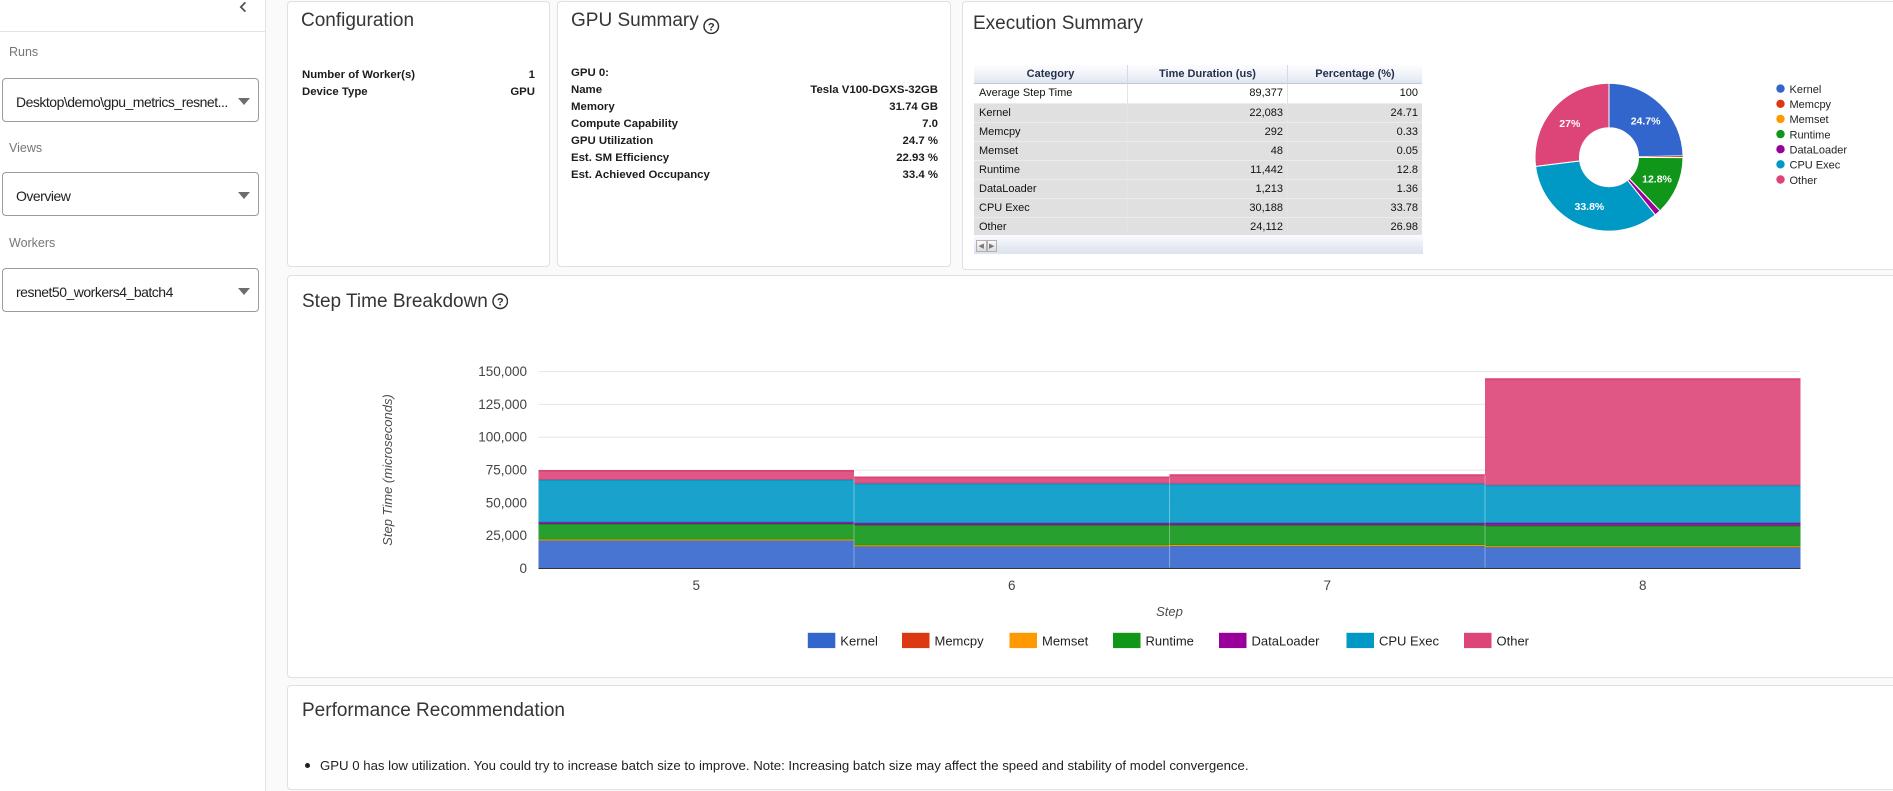 The height and width of the screenshot is (791, 1893). What do you see at coordinates (523, 568) in the screenshot?
I see `svg-text: 0` at bounding box center [523, 568].